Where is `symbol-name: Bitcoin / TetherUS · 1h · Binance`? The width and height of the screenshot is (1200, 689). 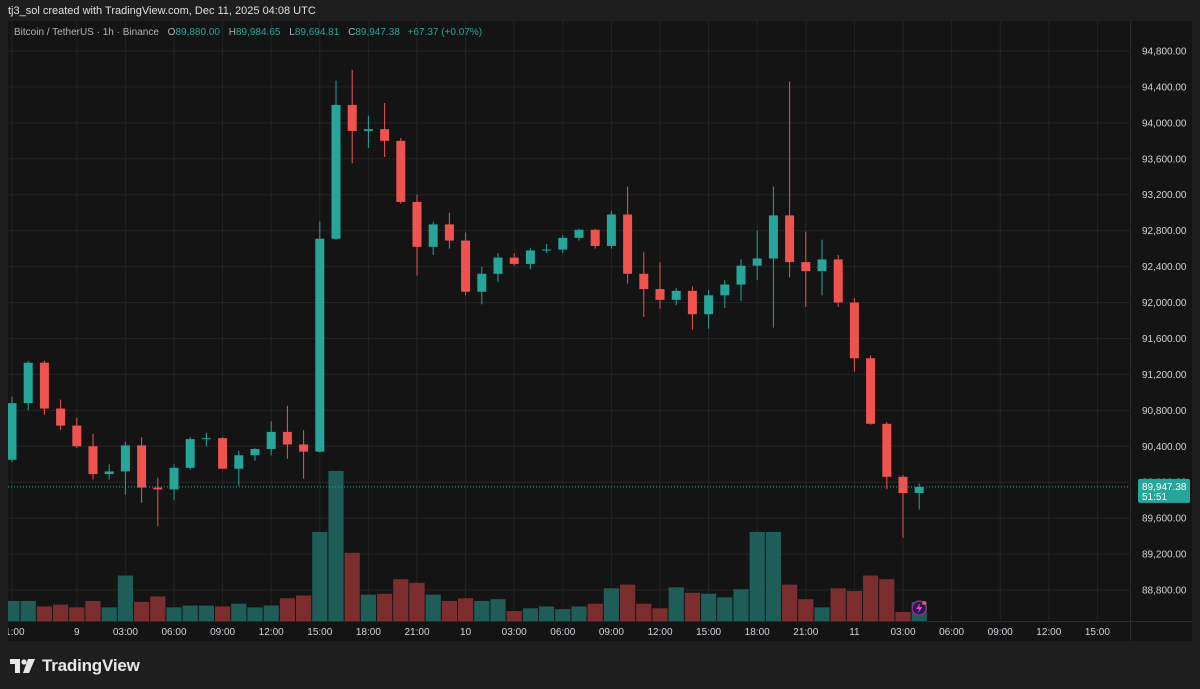
symbol-name: Bitcoin / TetherUS · 1h · Binance is located at coordinates (86, 32).